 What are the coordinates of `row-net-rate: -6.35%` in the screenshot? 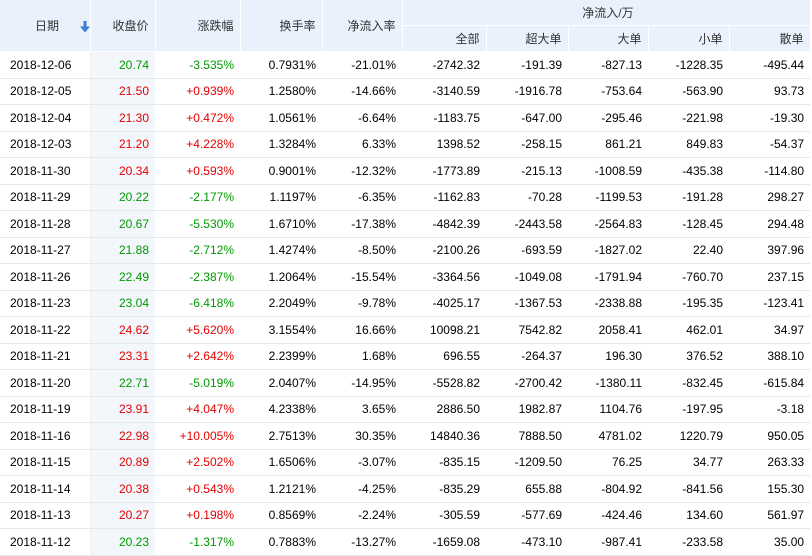 It's located at (362, 197).